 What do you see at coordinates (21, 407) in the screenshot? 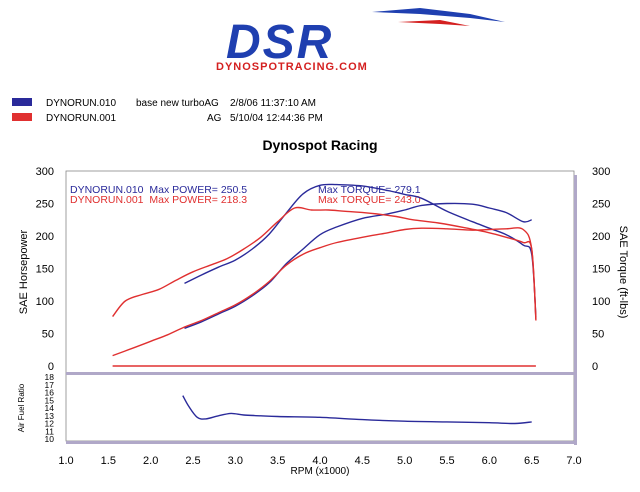
I see `afr-axis-label: Air Fuel Ratio` at bounding box center [21, 407].